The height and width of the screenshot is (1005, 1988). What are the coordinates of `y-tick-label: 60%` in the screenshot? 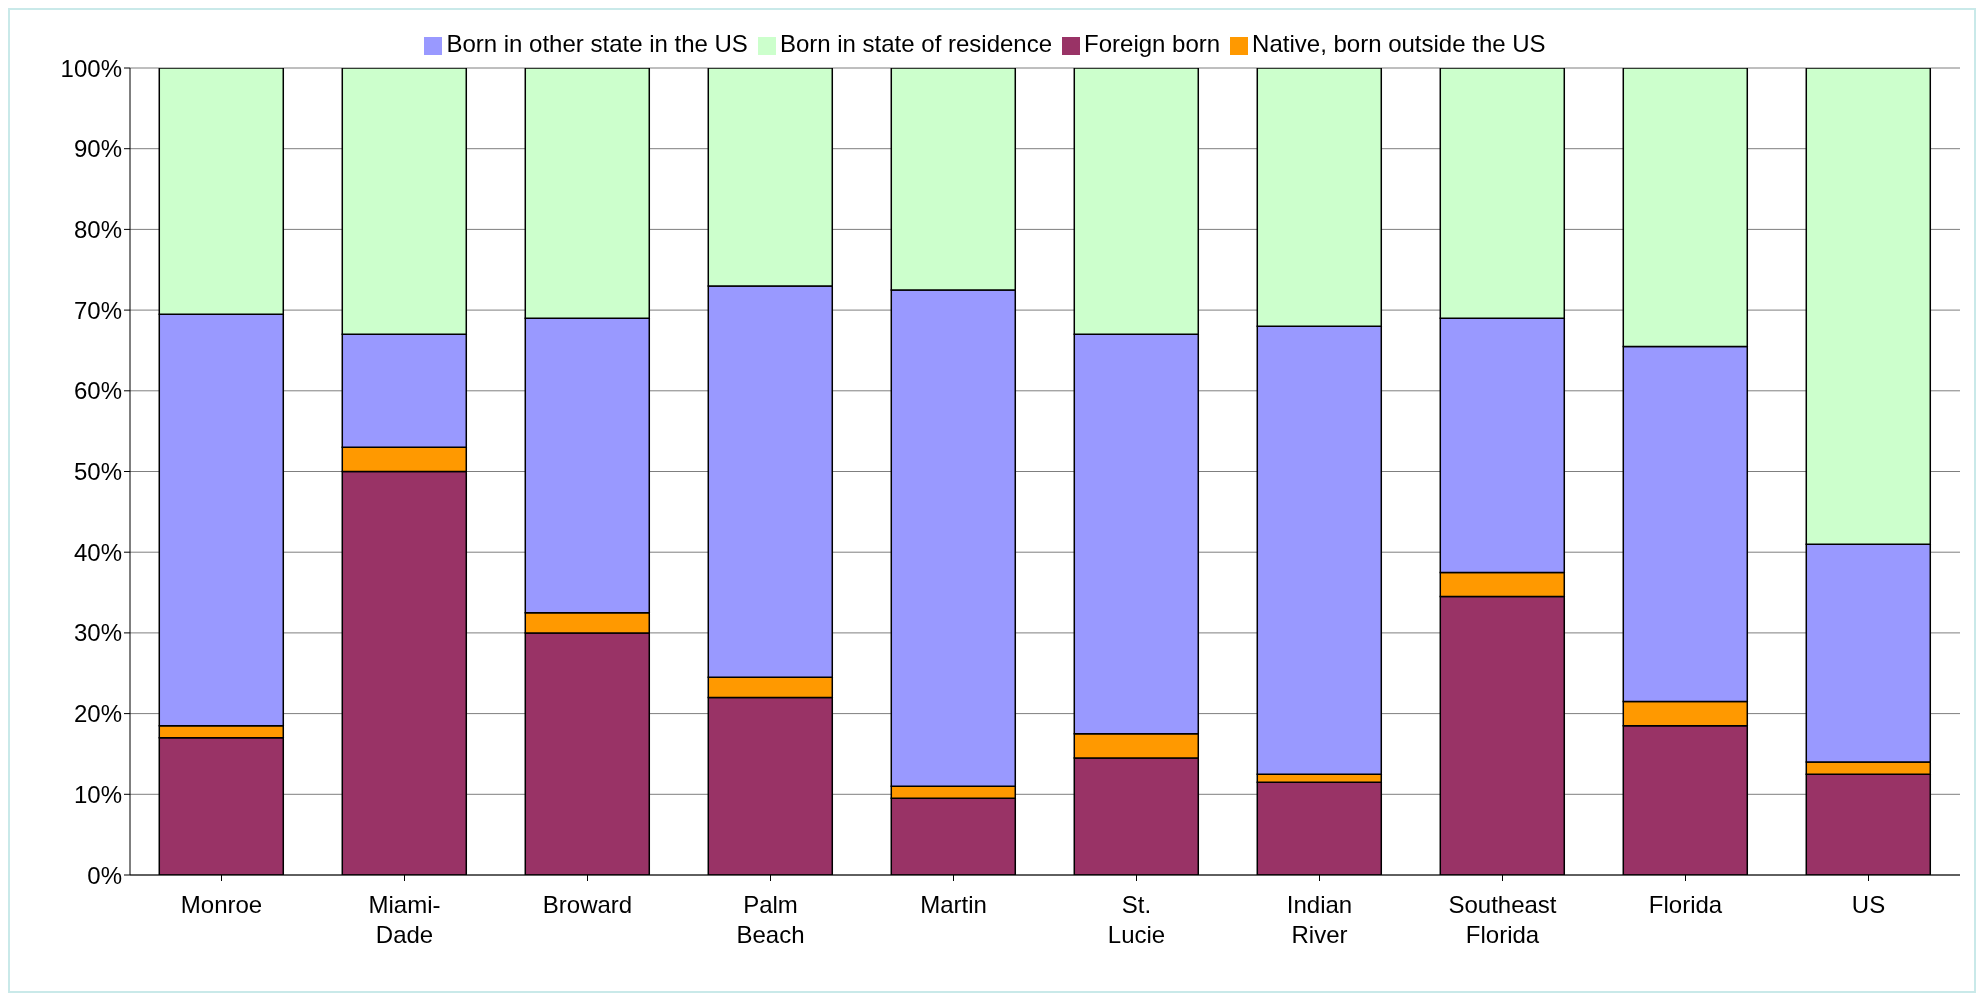 It's located at (97, 391).